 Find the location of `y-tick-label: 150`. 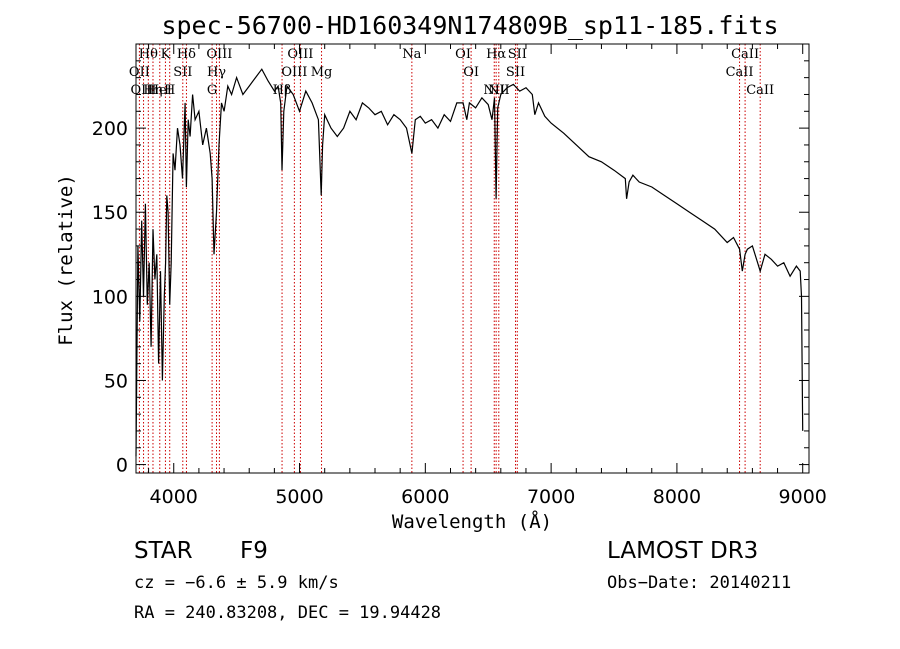

y-tick-label: 150 is located at coordinates (110, 213).